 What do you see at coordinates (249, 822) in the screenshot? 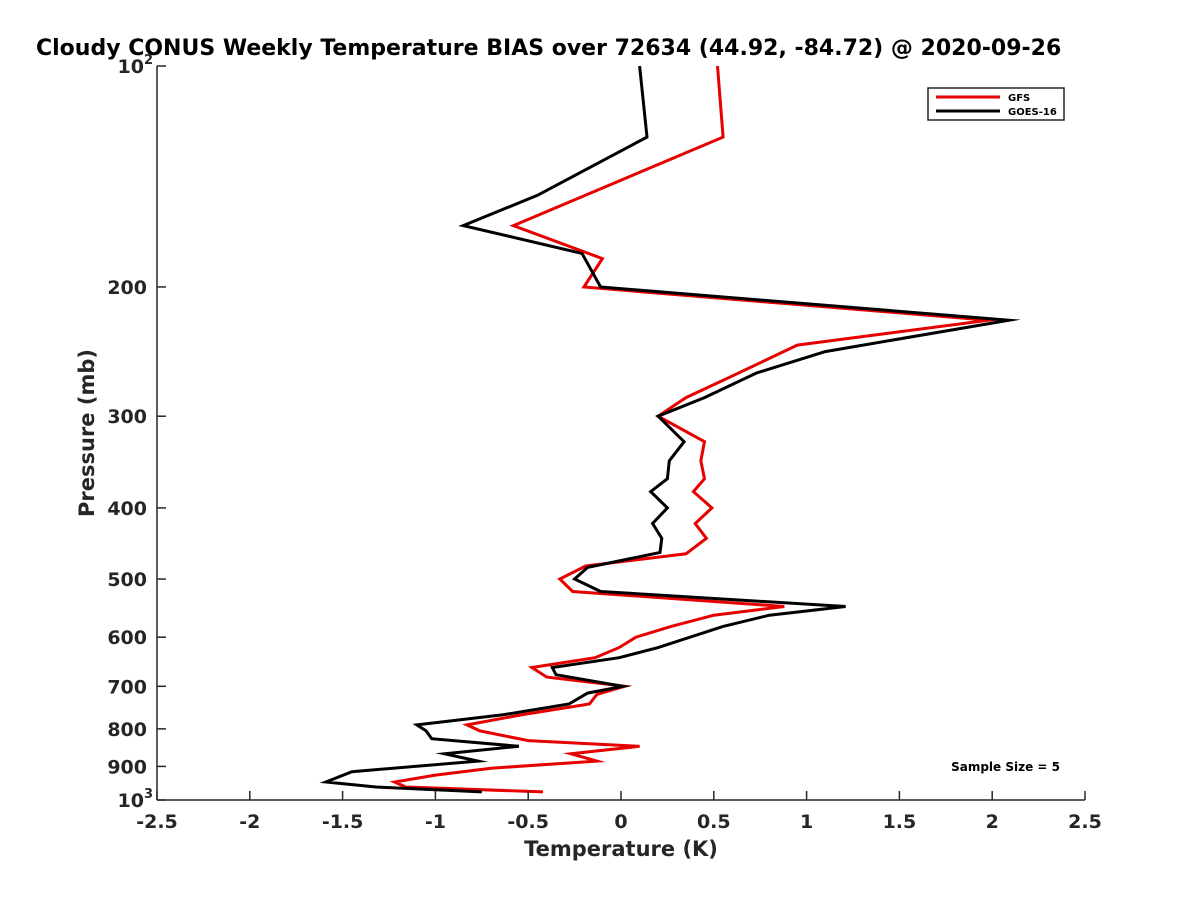
I see `x-tick-label: -2` at bounding box center [249, 822].